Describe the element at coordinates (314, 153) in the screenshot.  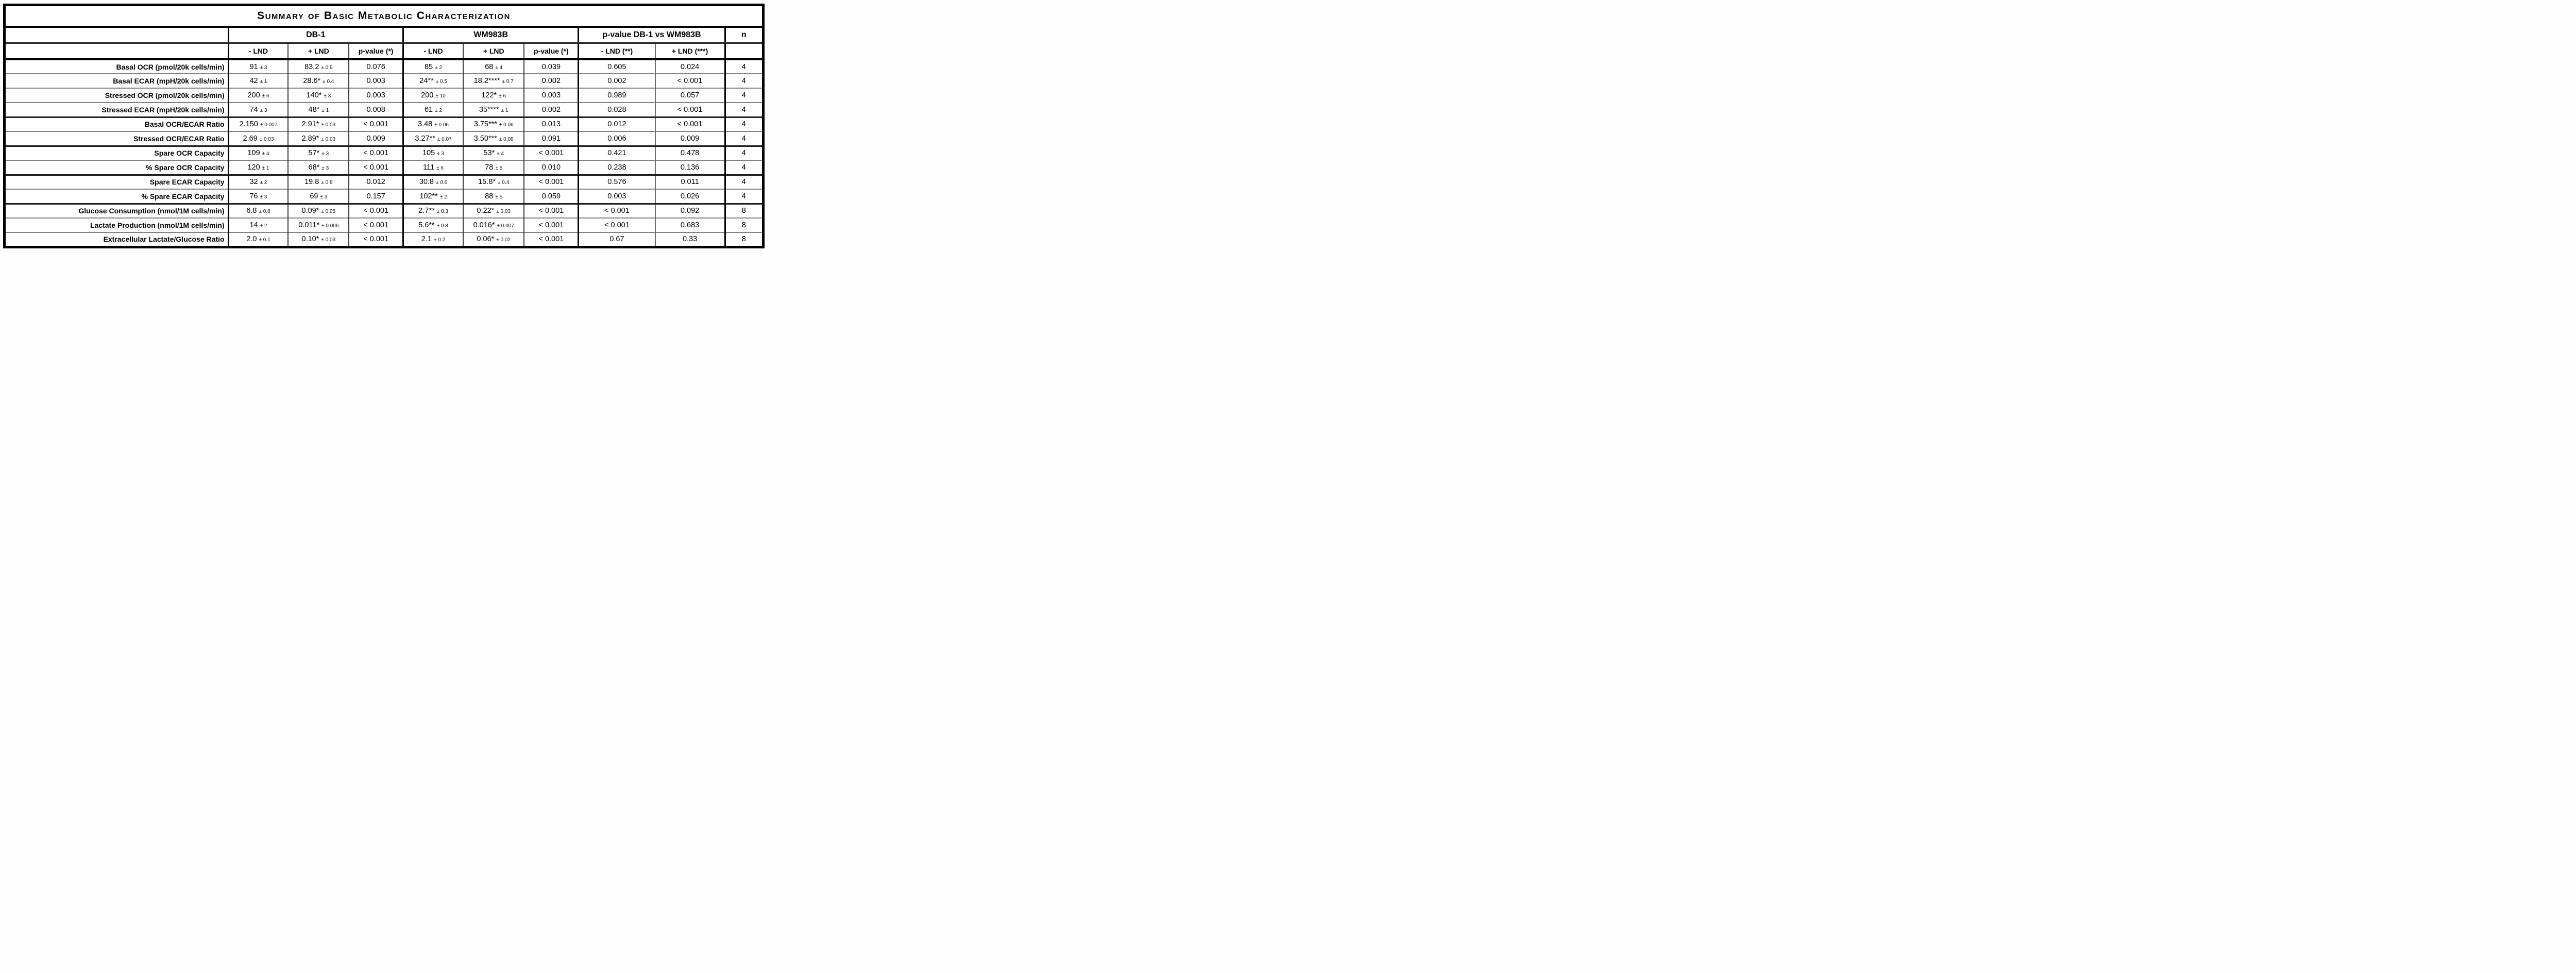
I see `value-text: 57*` at that location.